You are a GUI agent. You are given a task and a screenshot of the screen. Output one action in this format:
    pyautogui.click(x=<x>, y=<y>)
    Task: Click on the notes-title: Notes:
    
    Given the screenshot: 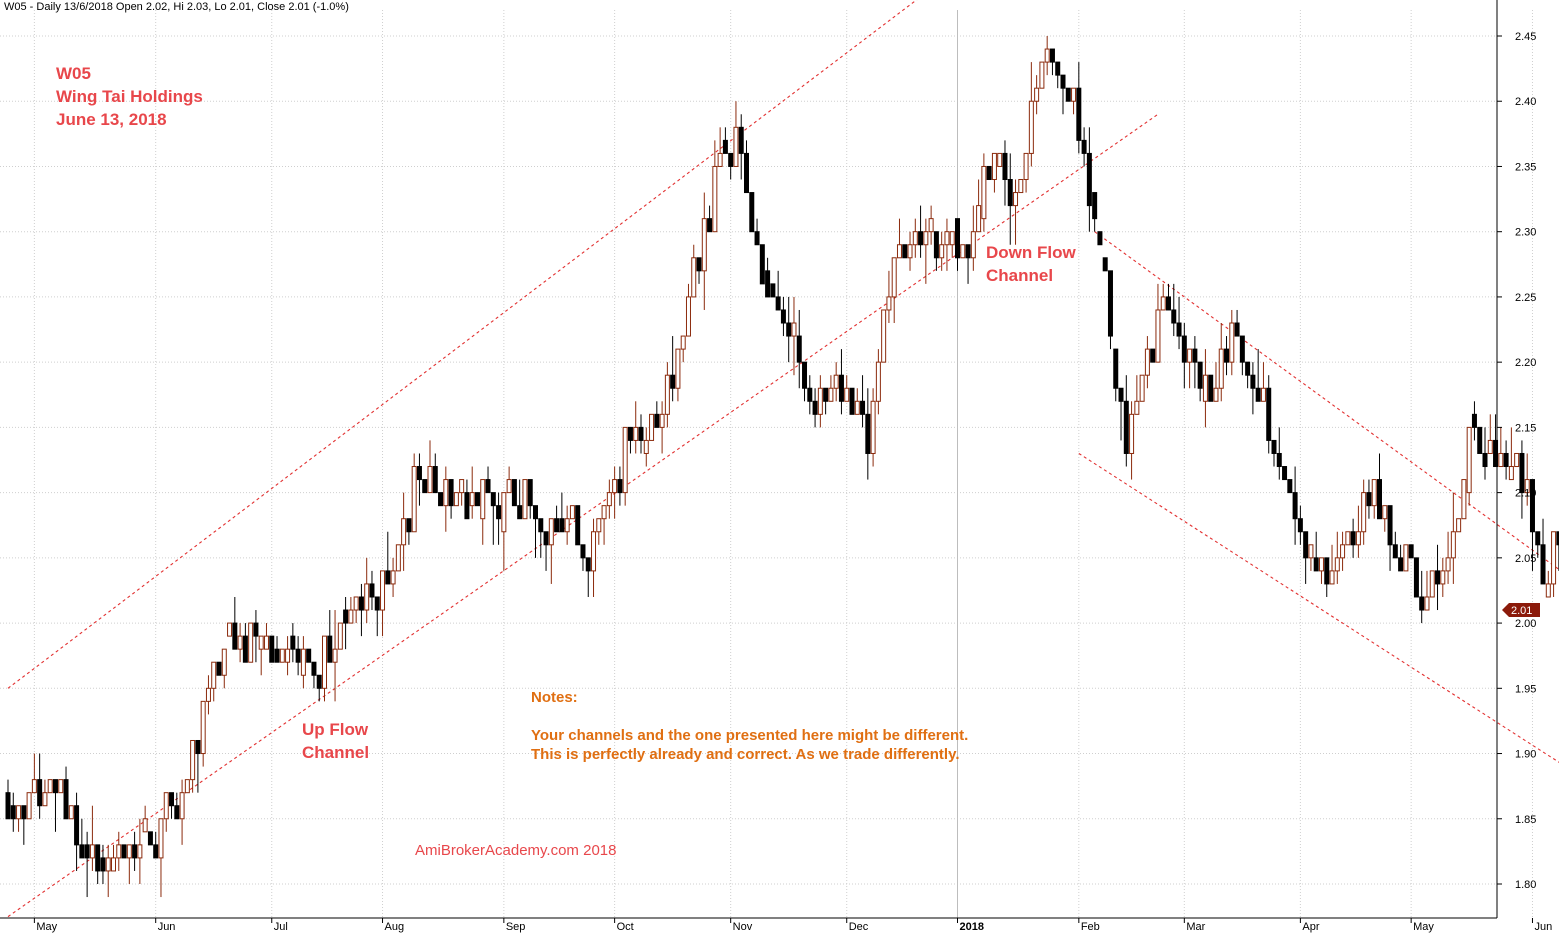 What is the action you would take?
    pyautogui.click(x=554, y=697)
    